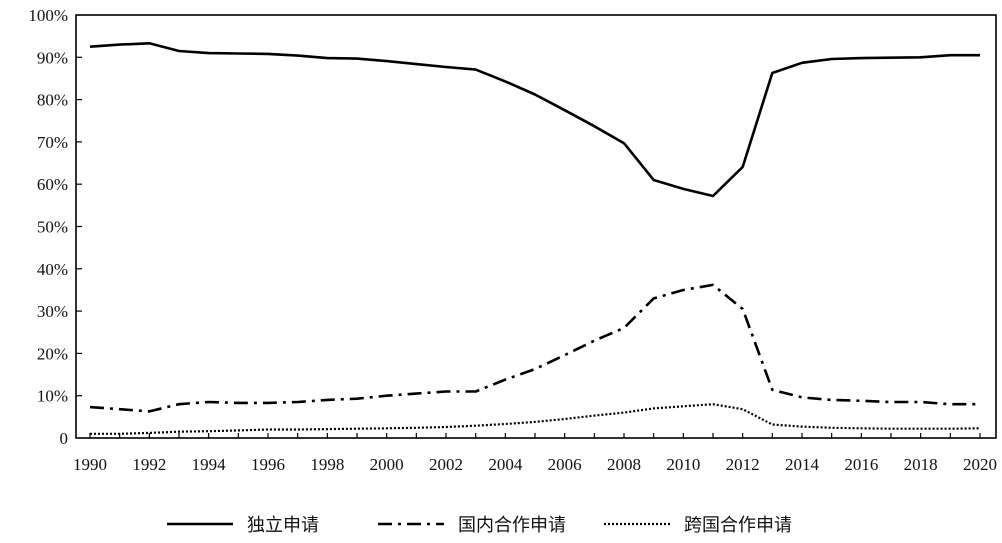  What do you see at coordinates (209, 464) in the screenshot?
I see `x-tick-label: 1994` at bounding box center [209, 464].